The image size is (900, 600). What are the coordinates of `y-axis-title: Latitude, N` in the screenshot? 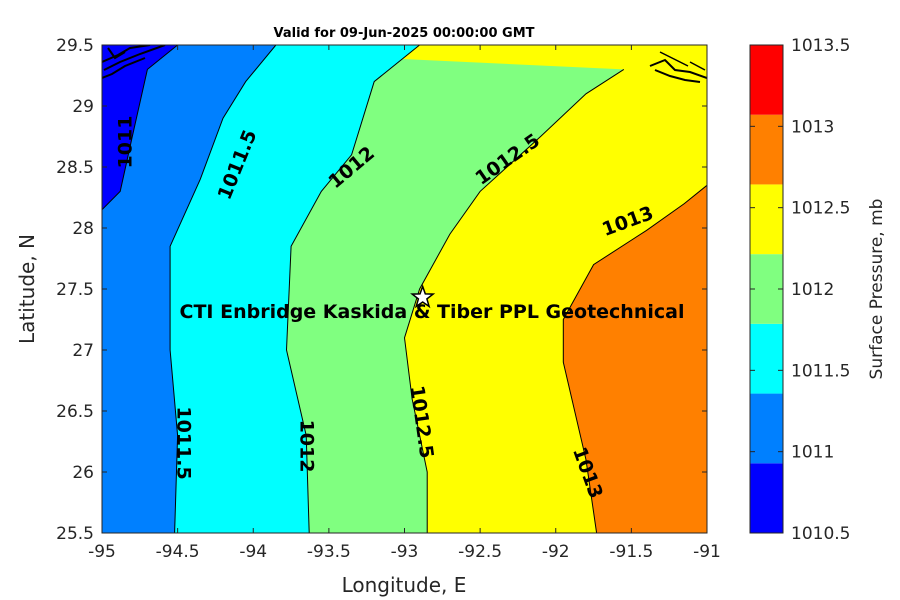 It's located at (27, 289).